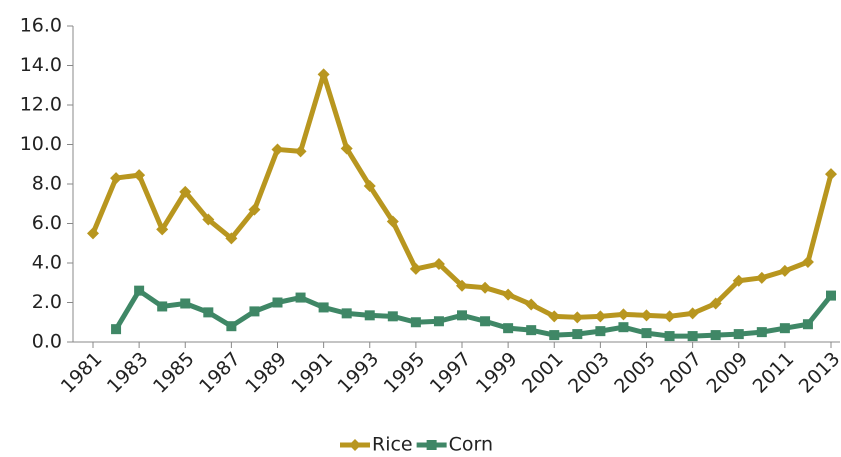 The height and width of the screenshot is (457, 841). Describe the element at coordinates (451, 373) in the screenshot. I see `x-tick-label: 1997` at that location.